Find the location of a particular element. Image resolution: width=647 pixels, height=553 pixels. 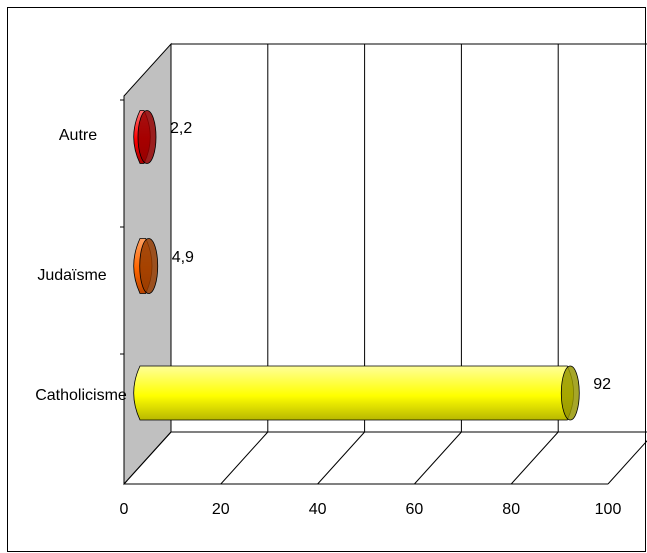

category-label: Catholicisme is located at coordinates (81, 395).